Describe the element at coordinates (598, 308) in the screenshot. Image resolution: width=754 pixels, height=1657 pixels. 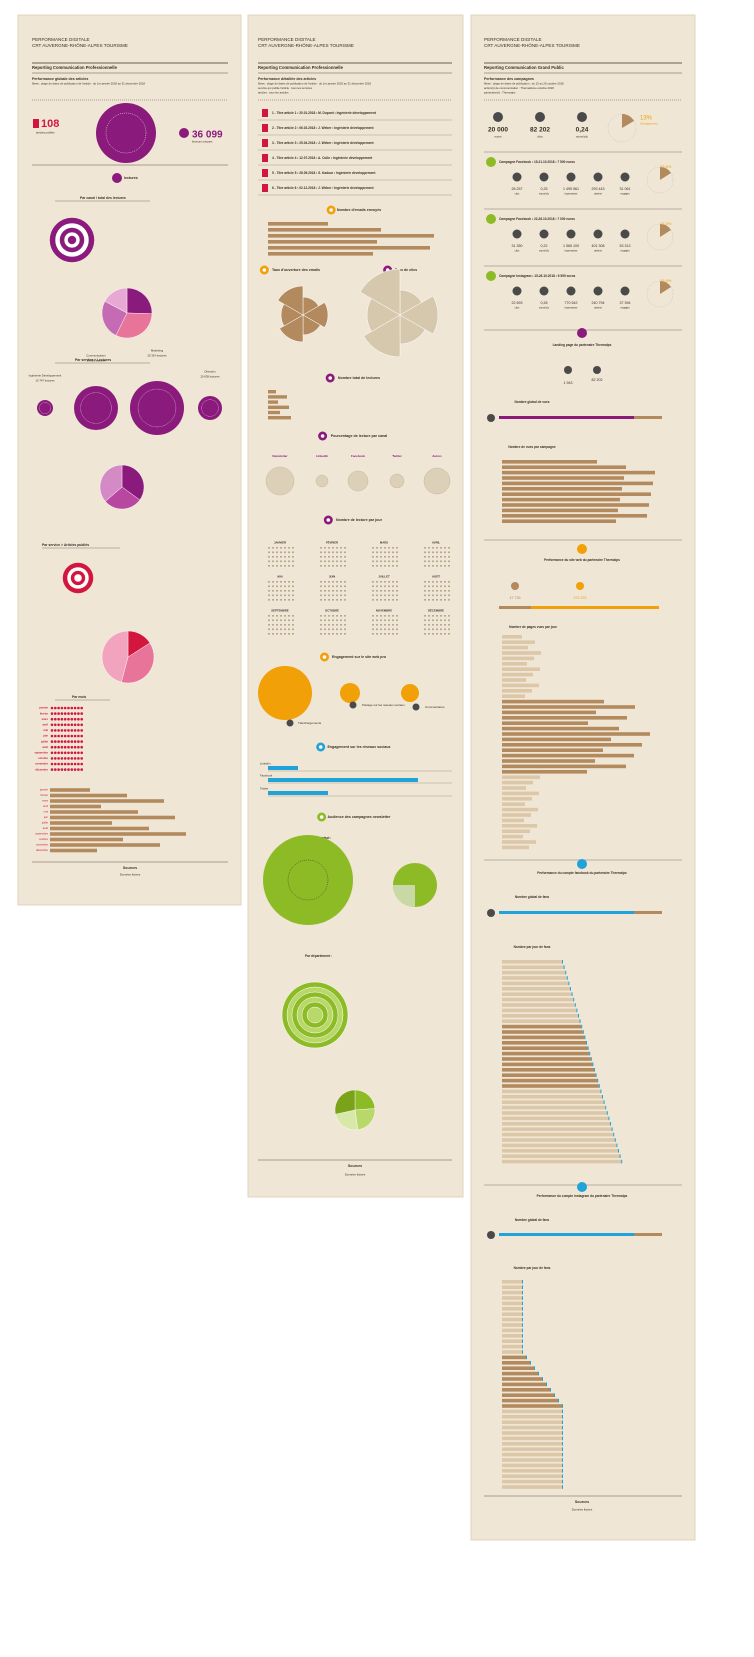
I see `label: atteints` at that location.